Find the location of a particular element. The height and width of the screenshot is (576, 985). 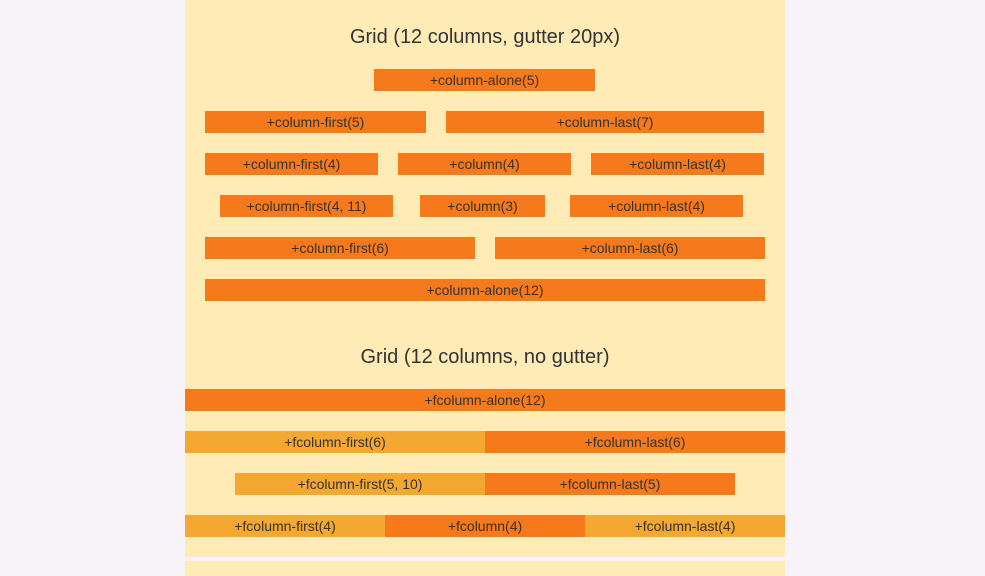

column-first-4-bar: +column-first(4) is located at coordinates (291, 164).